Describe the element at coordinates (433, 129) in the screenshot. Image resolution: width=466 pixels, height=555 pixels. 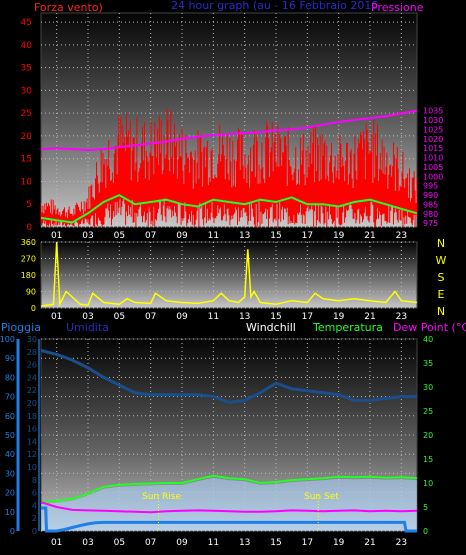
I see `y-right-tick-label: 1025` at that location.